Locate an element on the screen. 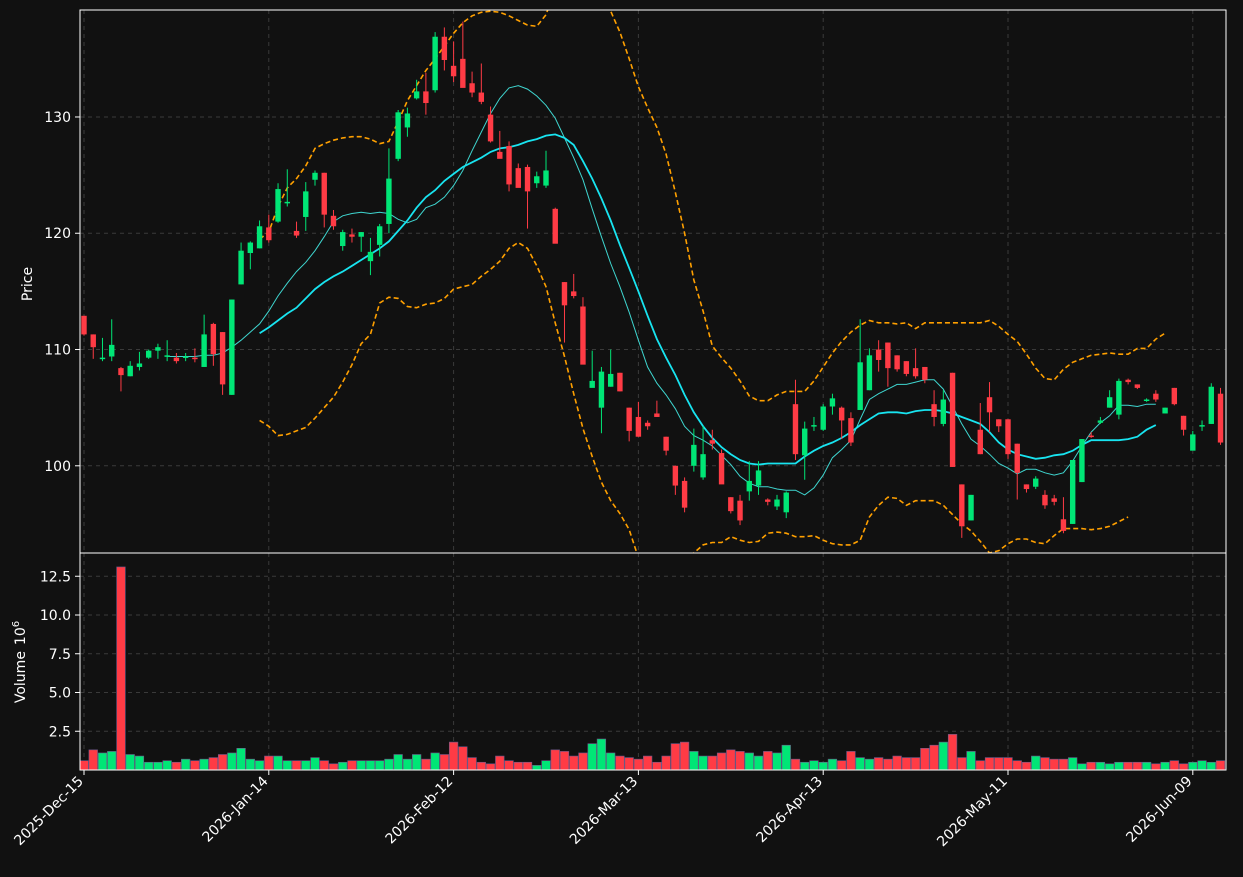 The image size is (1243, 877). volume-unit-base: 10 is located at coordinates (21, 636).